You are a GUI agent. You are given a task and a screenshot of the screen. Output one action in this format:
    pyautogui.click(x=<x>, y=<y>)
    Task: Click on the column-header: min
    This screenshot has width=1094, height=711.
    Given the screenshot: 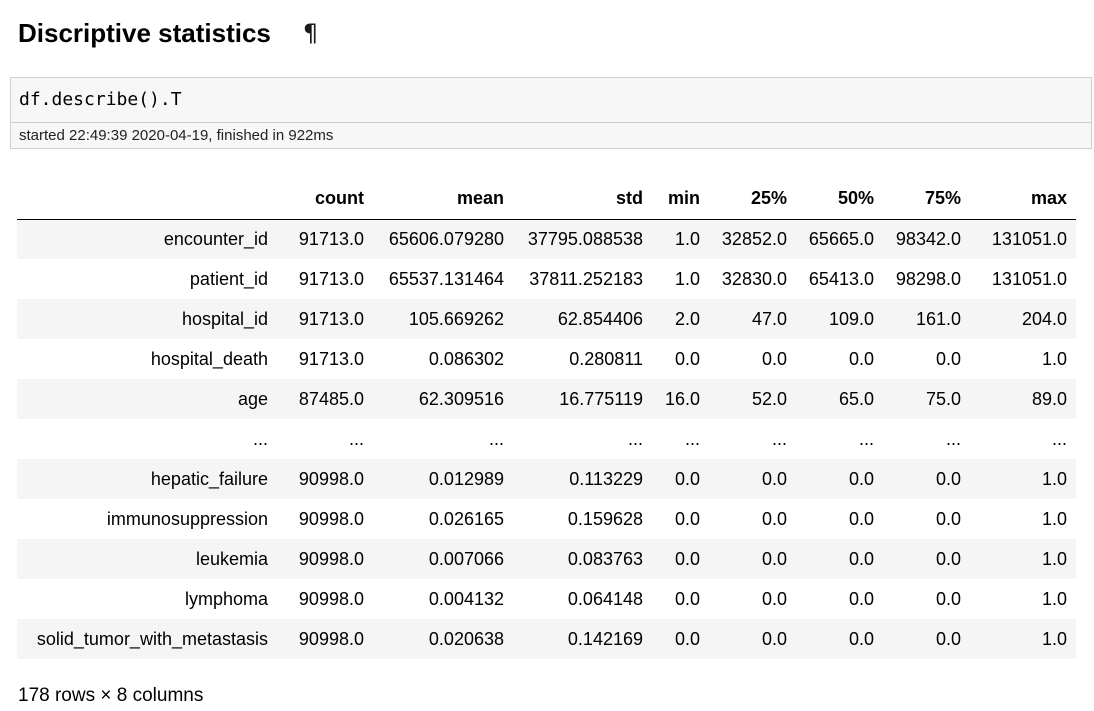 What is the action you would take?
    pyautogui.click(x=680, y=199)
    